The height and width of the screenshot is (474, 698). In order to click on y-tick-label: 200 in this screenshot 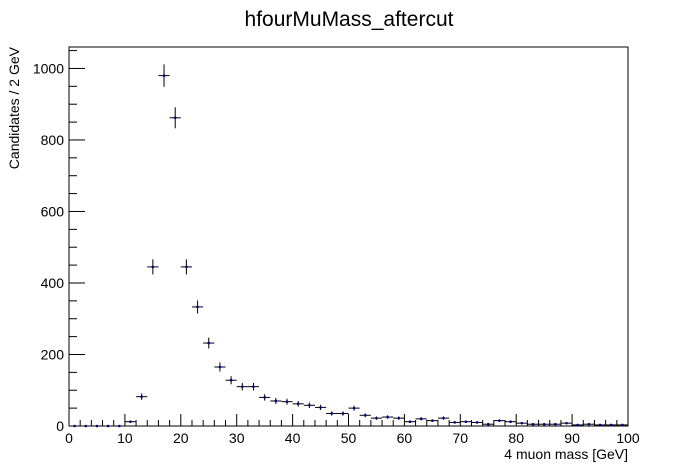, I will do `click(53, 354)`.